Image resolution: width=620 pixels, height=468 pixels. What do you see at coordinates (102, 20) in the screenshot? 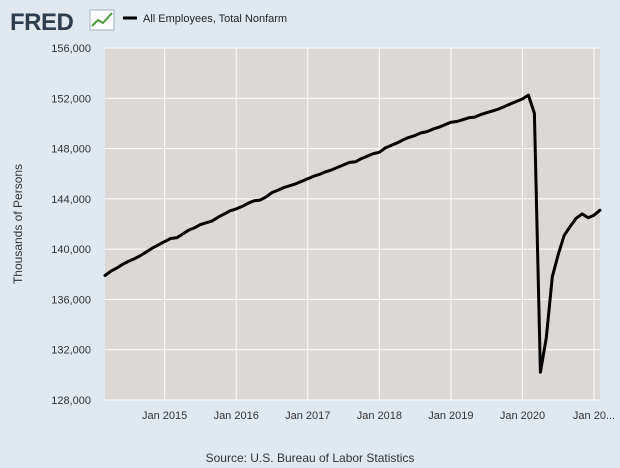
I see `fred-chart-icon` at bounding box center [102, 20].